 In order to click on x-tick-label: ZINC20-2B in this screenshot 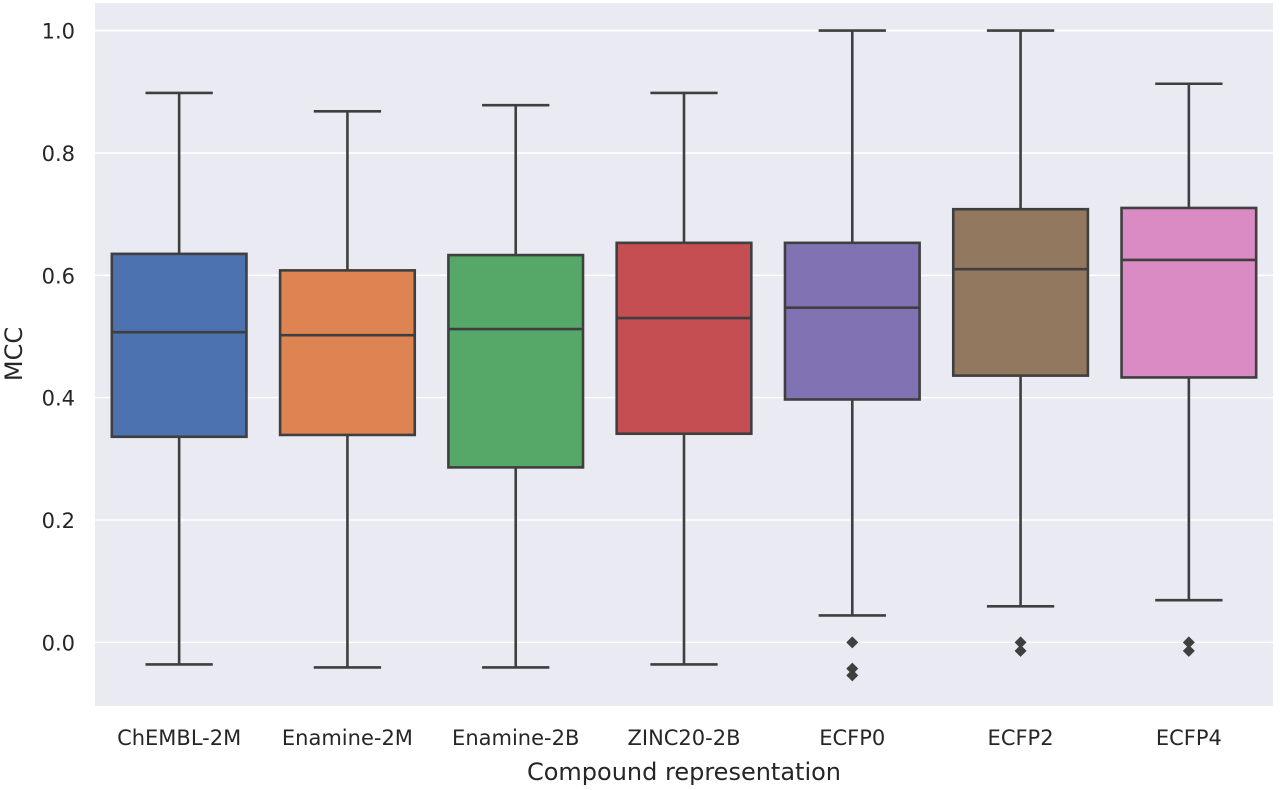, I will do `click(683, 738)`.